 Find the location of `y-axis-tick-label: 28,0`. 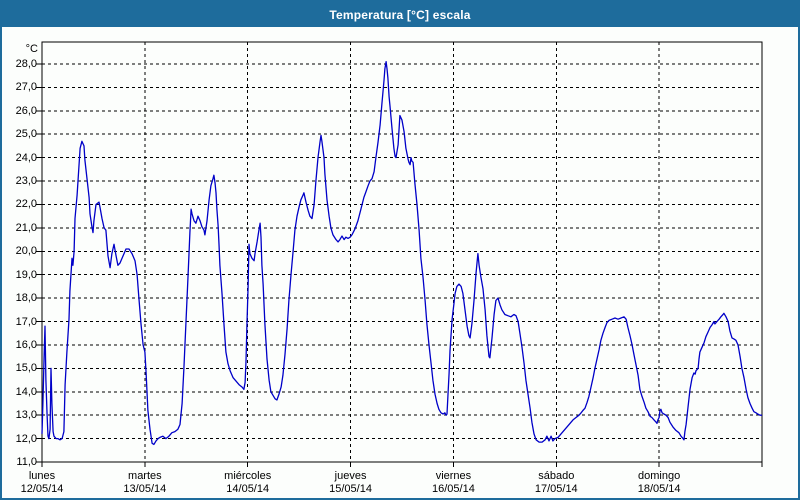

y-axis-tick-label: 28,0 is located at coordinates (26, 64).